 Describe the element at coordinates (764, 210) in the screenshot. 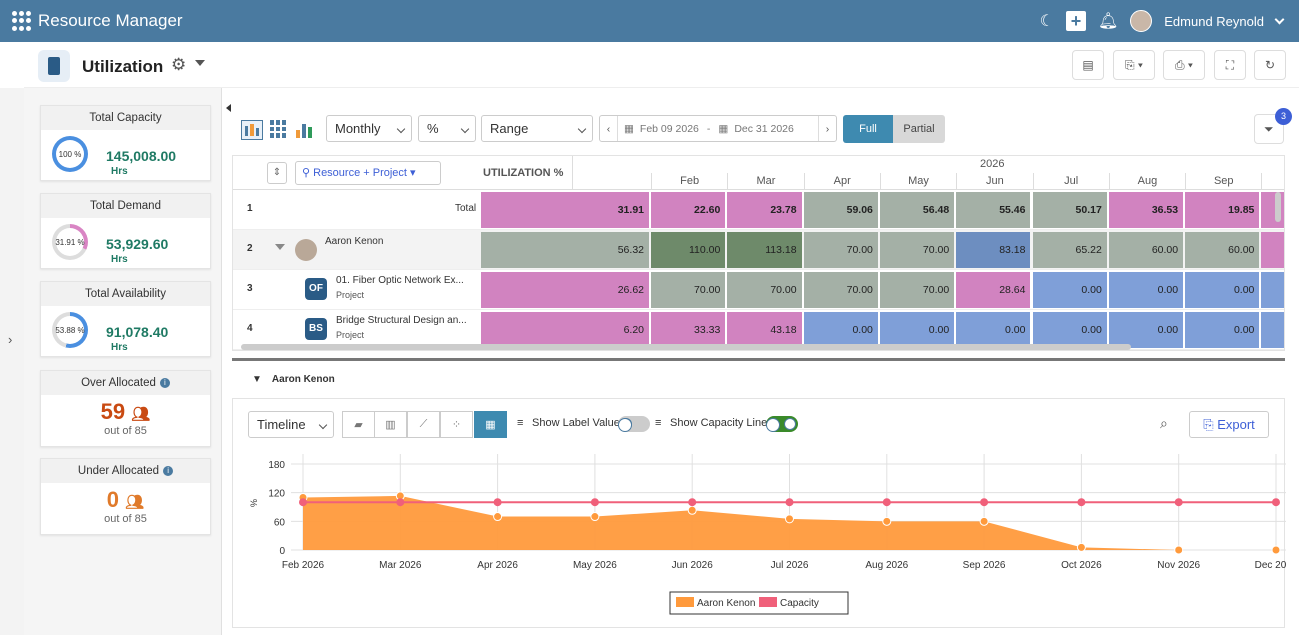

I see `month-cell: 23.78` at that location.